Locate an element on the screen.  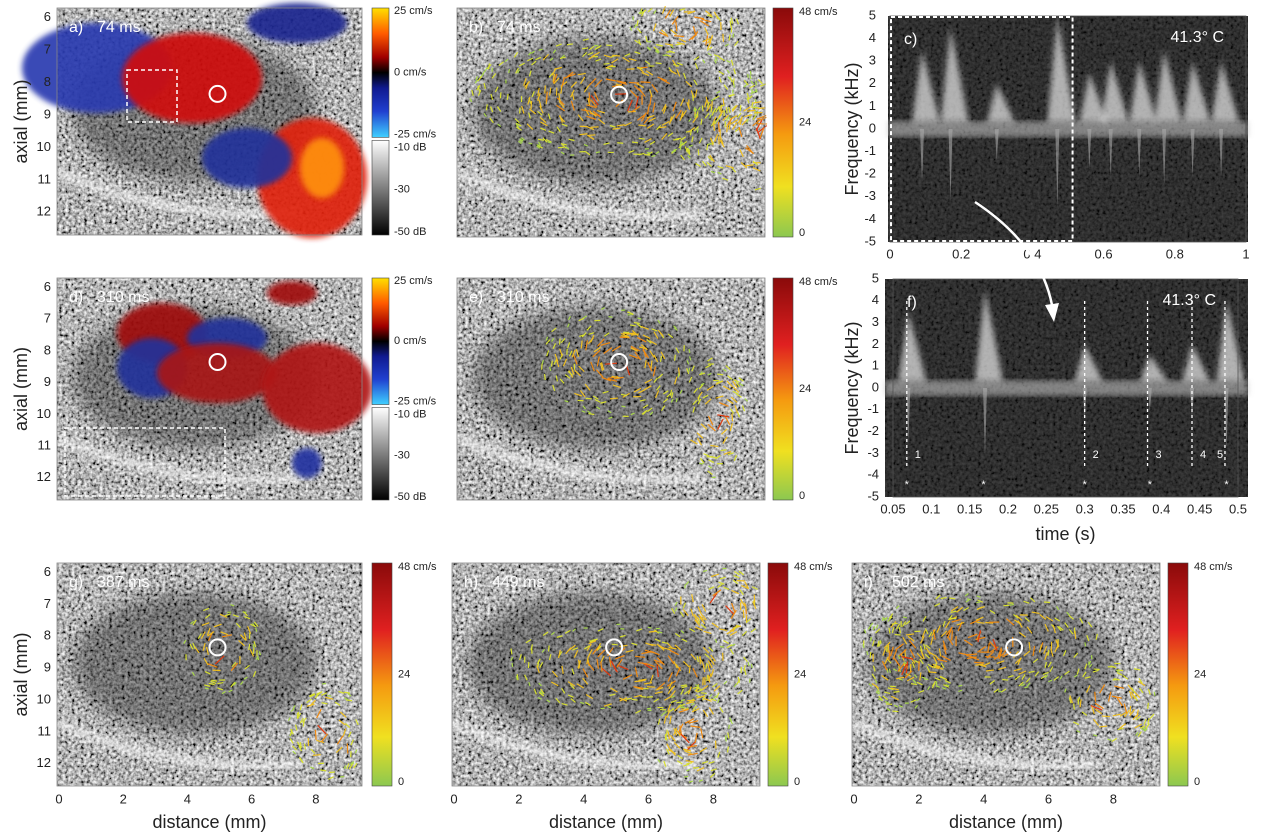
y-tick-label: 0 is located at coordinates (872, 127).